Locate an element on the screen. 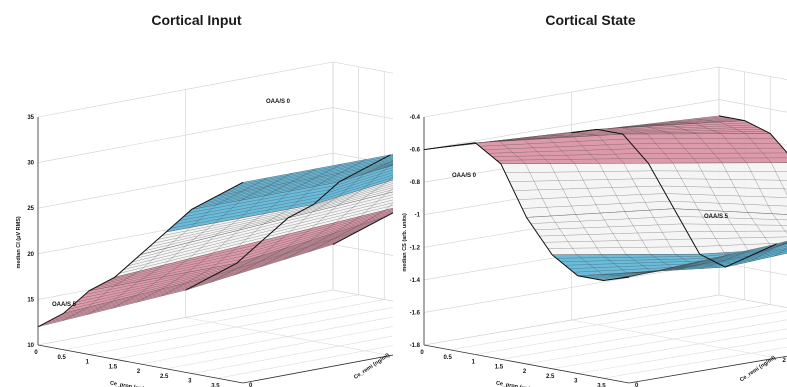  z-tick-label: -1.6 is located at coordinates (415, 313).